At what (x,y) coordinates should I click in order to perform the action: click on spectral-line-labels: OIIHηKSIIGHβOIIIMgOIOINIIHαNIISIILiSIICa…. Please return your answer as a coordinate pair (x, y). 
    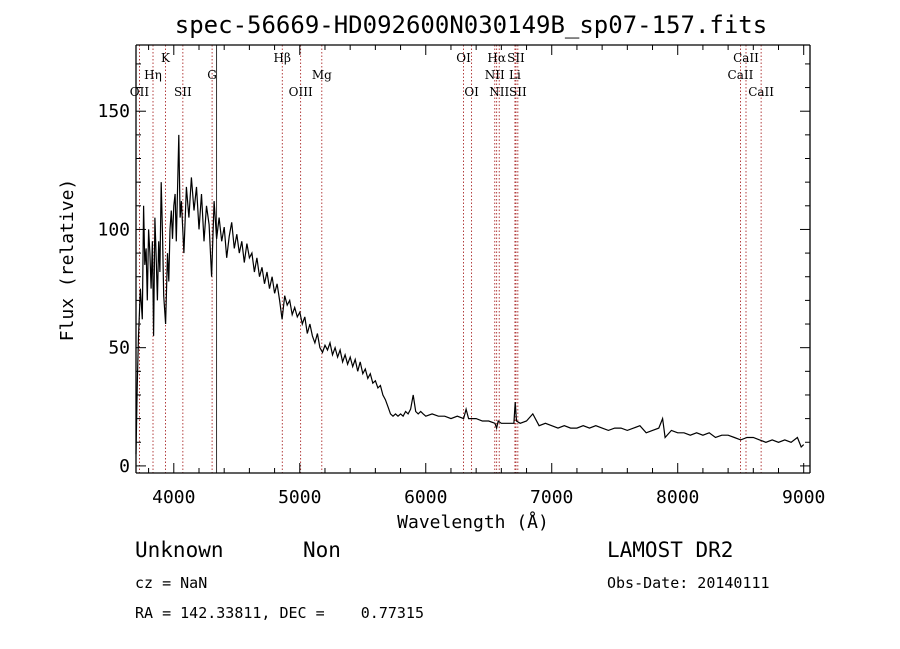
    Looking at the image, I should click on (452, 75).